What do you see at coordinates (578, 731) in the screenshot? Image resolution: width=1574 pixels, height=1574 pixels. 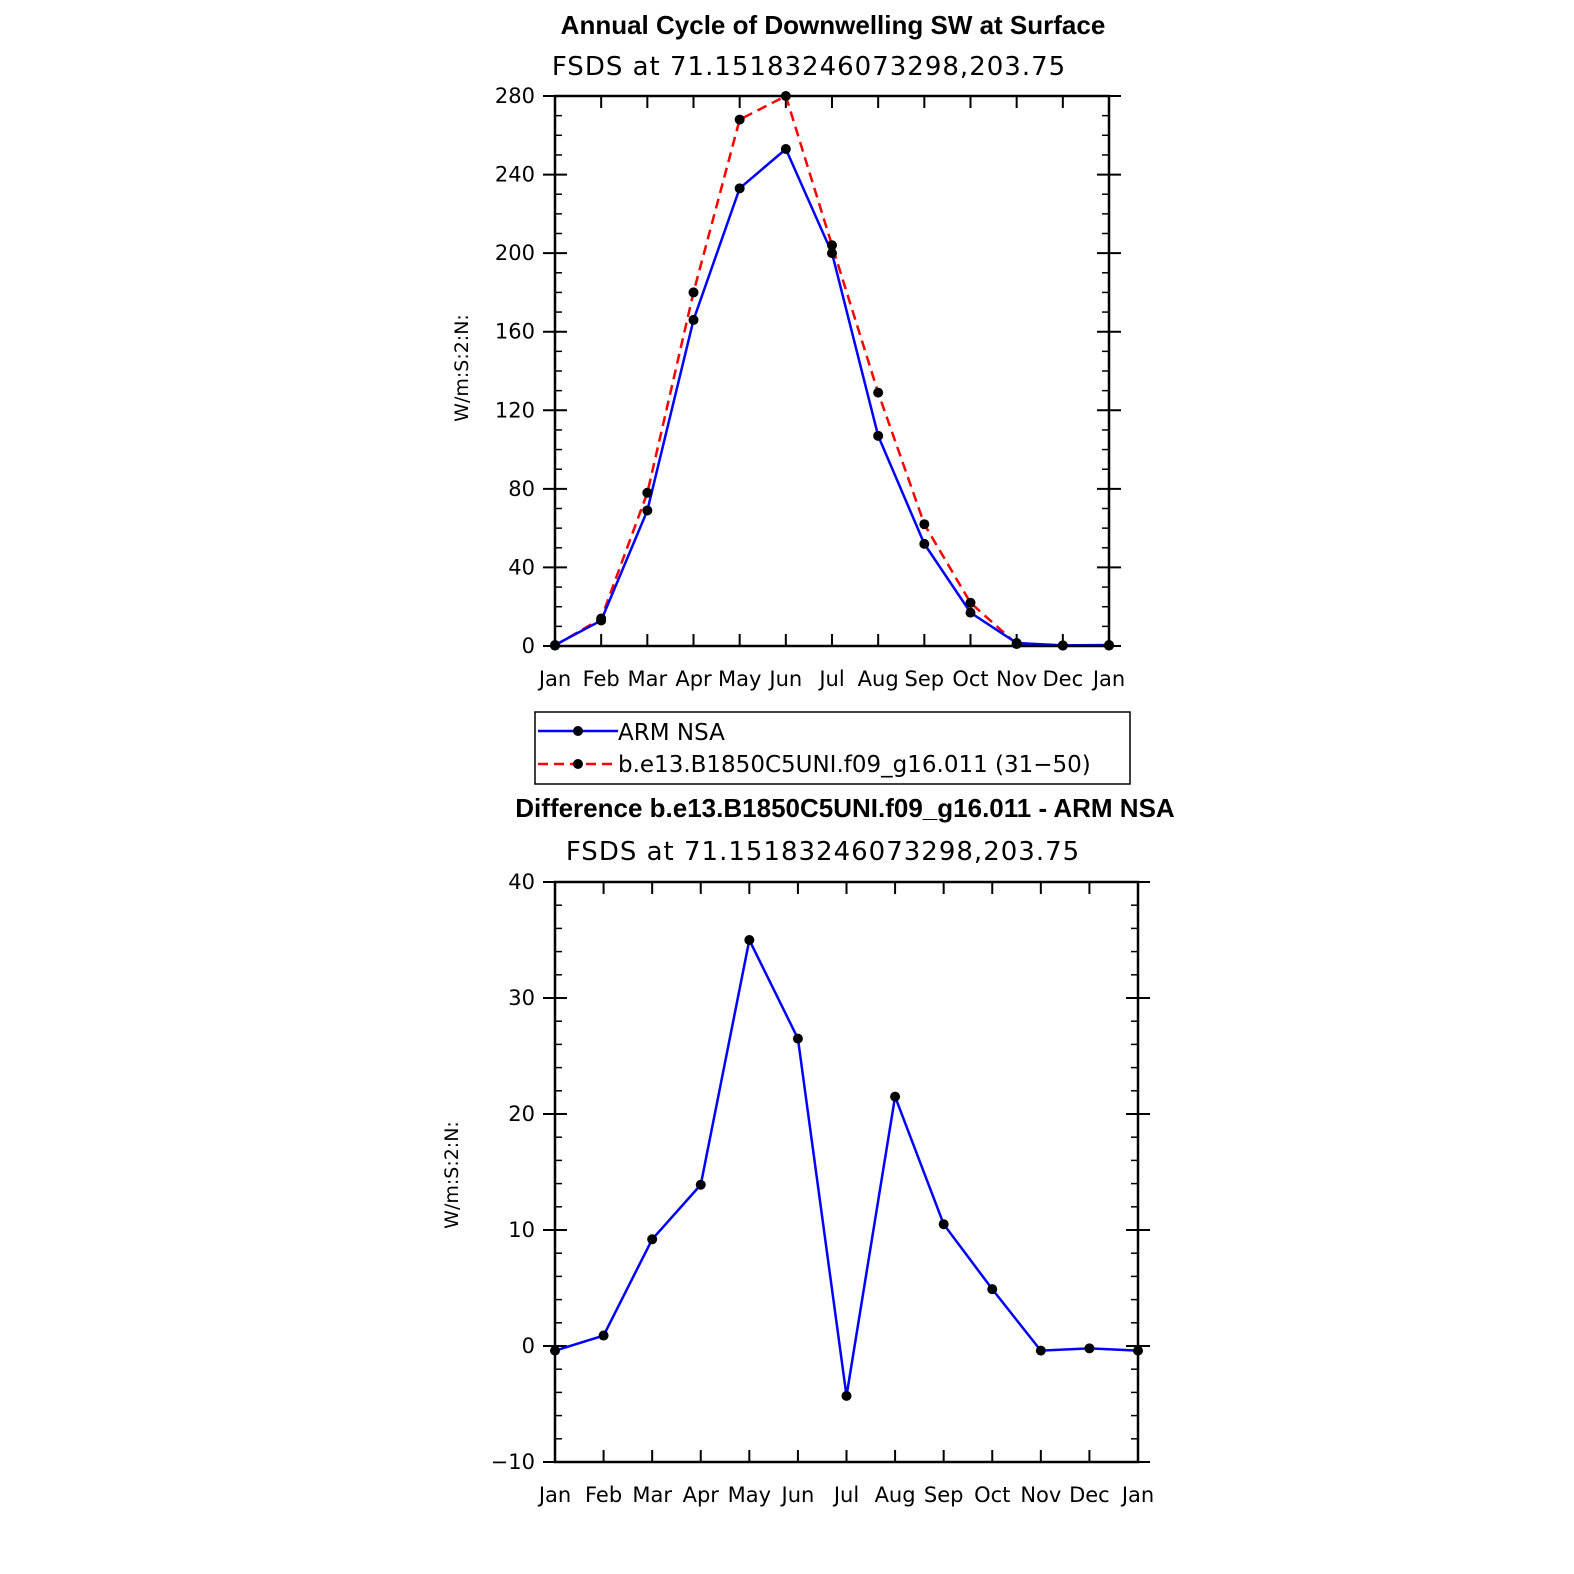 I see `legend-marker-arm-nsa` at bounding box center [578, 731].